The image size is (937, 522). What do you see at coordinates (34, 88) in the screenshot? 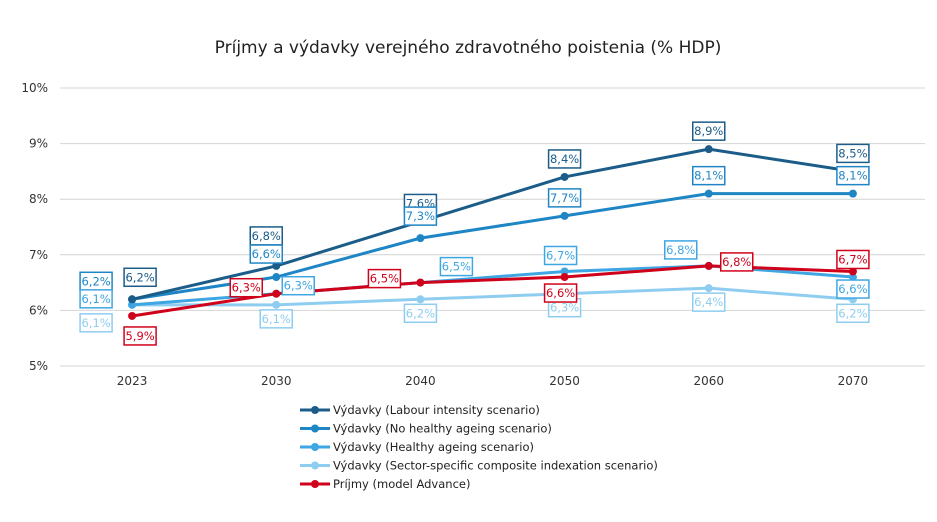
I see `y-tick-label: 10%` at bounding box center [34, 88].